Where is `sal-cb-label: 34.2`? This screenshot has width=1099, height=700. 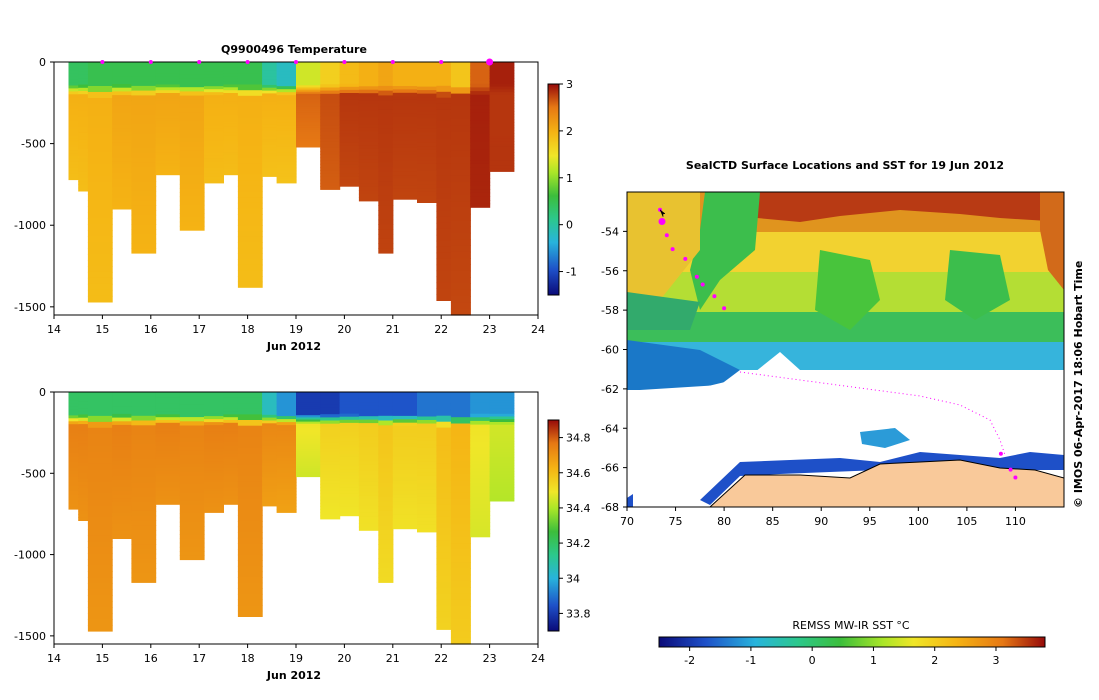 sal-cb-label: 34.2 is located at coordinates (578, 543).